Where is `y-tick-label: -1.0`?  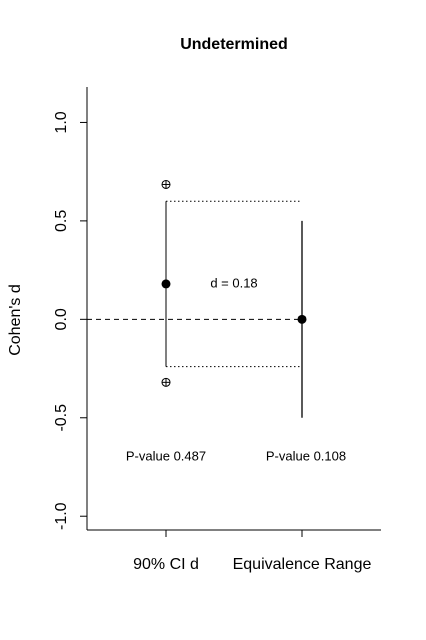 y-tick-label: -1.0 is located at coordinates (61, 516).